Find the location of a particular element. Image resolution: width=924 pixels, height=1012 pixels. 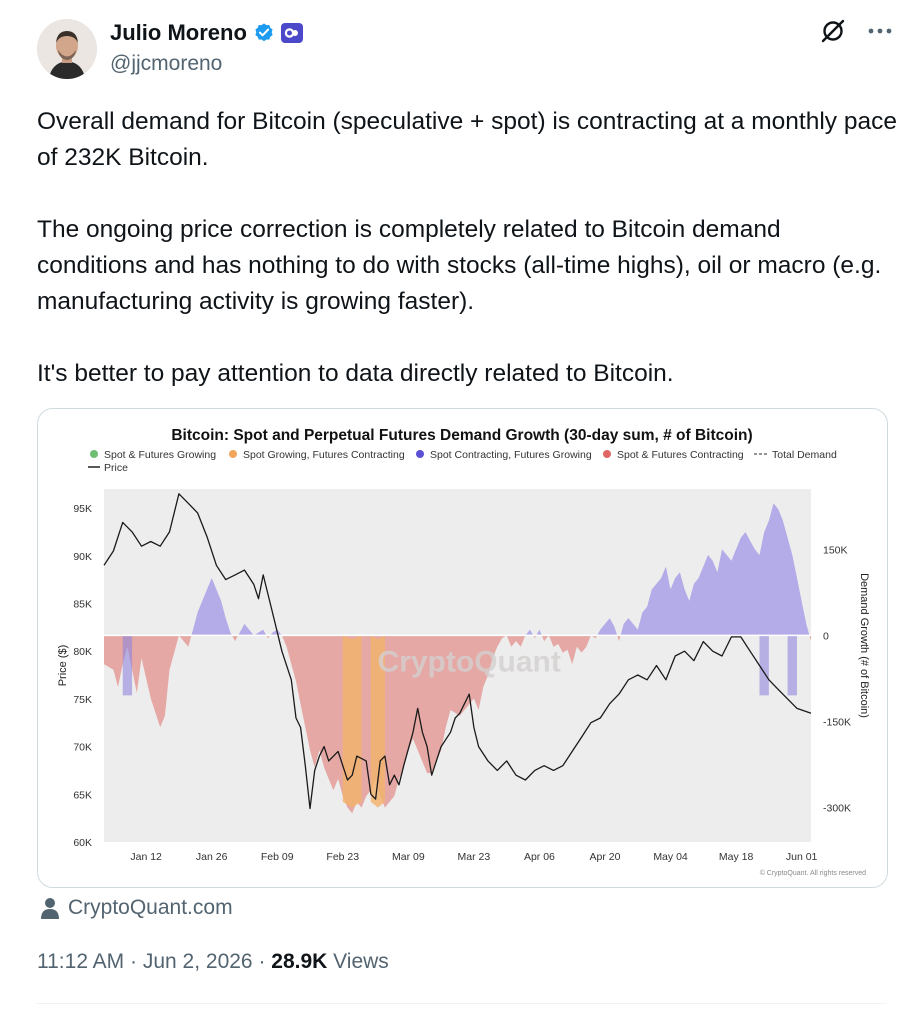

legend-label: Spot & Futures Contracting is located at coordinates (680, 455).